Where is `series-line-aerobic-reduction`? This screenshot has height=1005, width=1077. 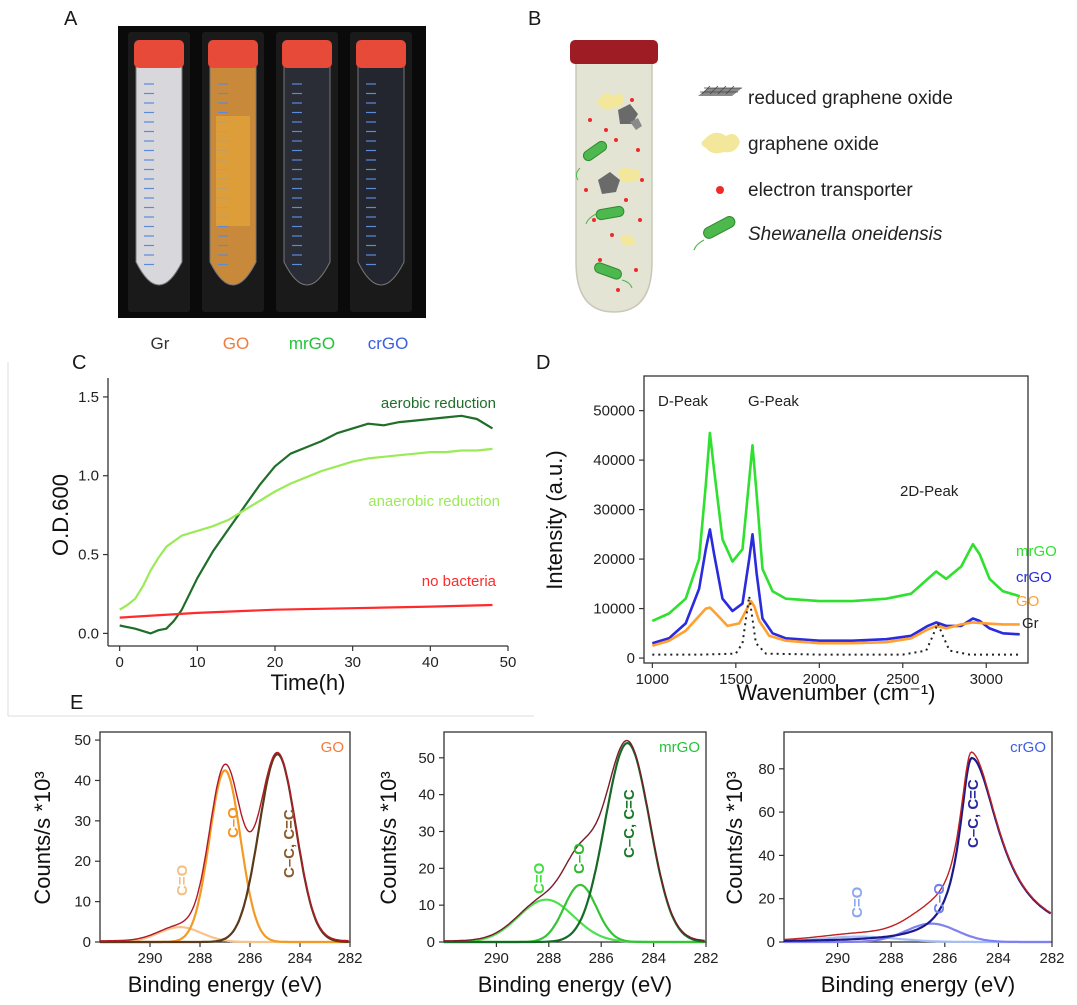 series-line-aerobic-reduction is located at coordinates (306, 524).